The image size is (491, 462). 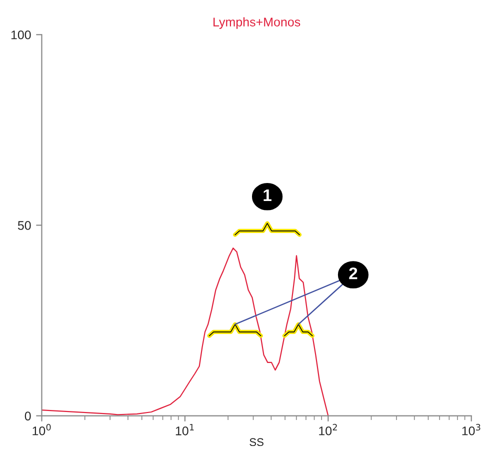 I want to click on y-tick-label: 100, so click(x=21, y=35).